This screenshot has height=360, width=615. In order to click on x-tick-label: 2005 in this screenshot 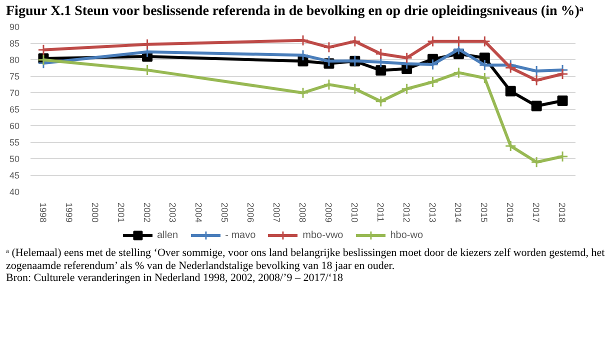, I will do `click(225, 212)`.